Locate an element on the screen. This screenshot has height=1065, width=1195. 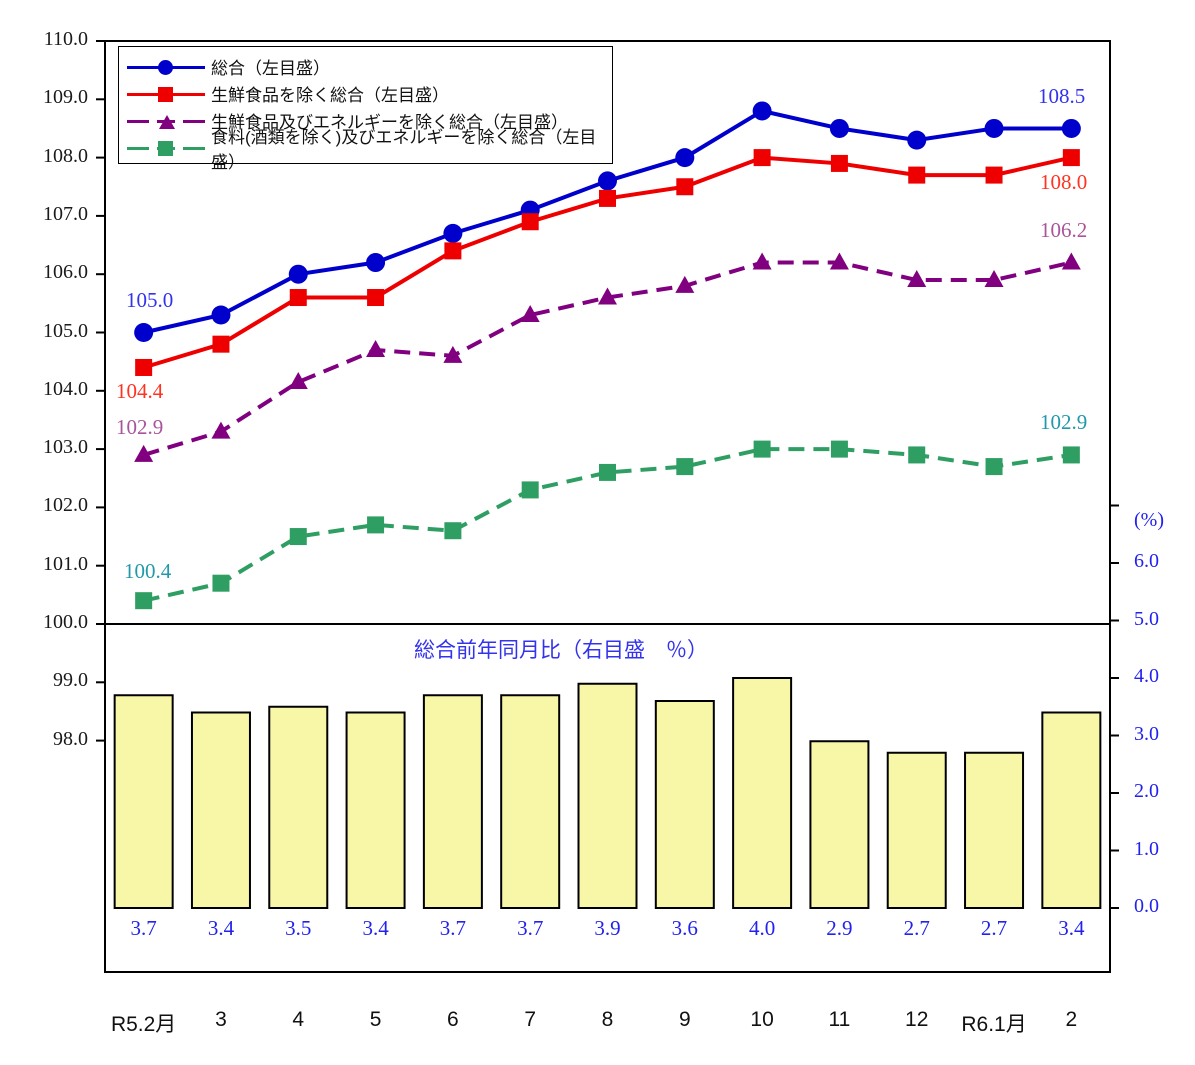
legend-label: 生鮮食品を除く総合（左目盛） is located at coordinates (330, 95).